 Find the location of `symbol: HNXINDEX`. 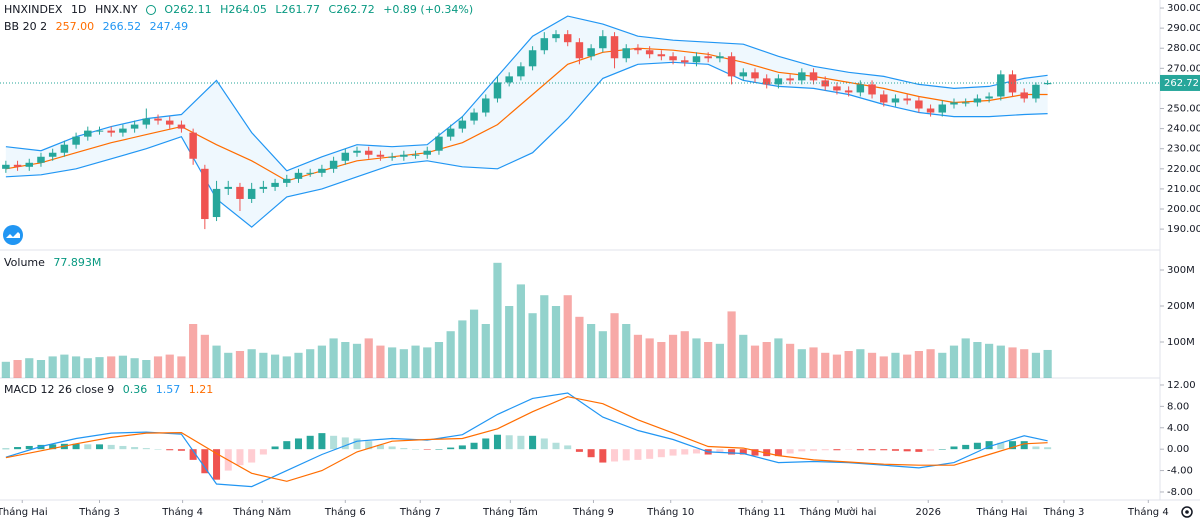

symbol: HNXINDEX is located at coordinates (33, 9).